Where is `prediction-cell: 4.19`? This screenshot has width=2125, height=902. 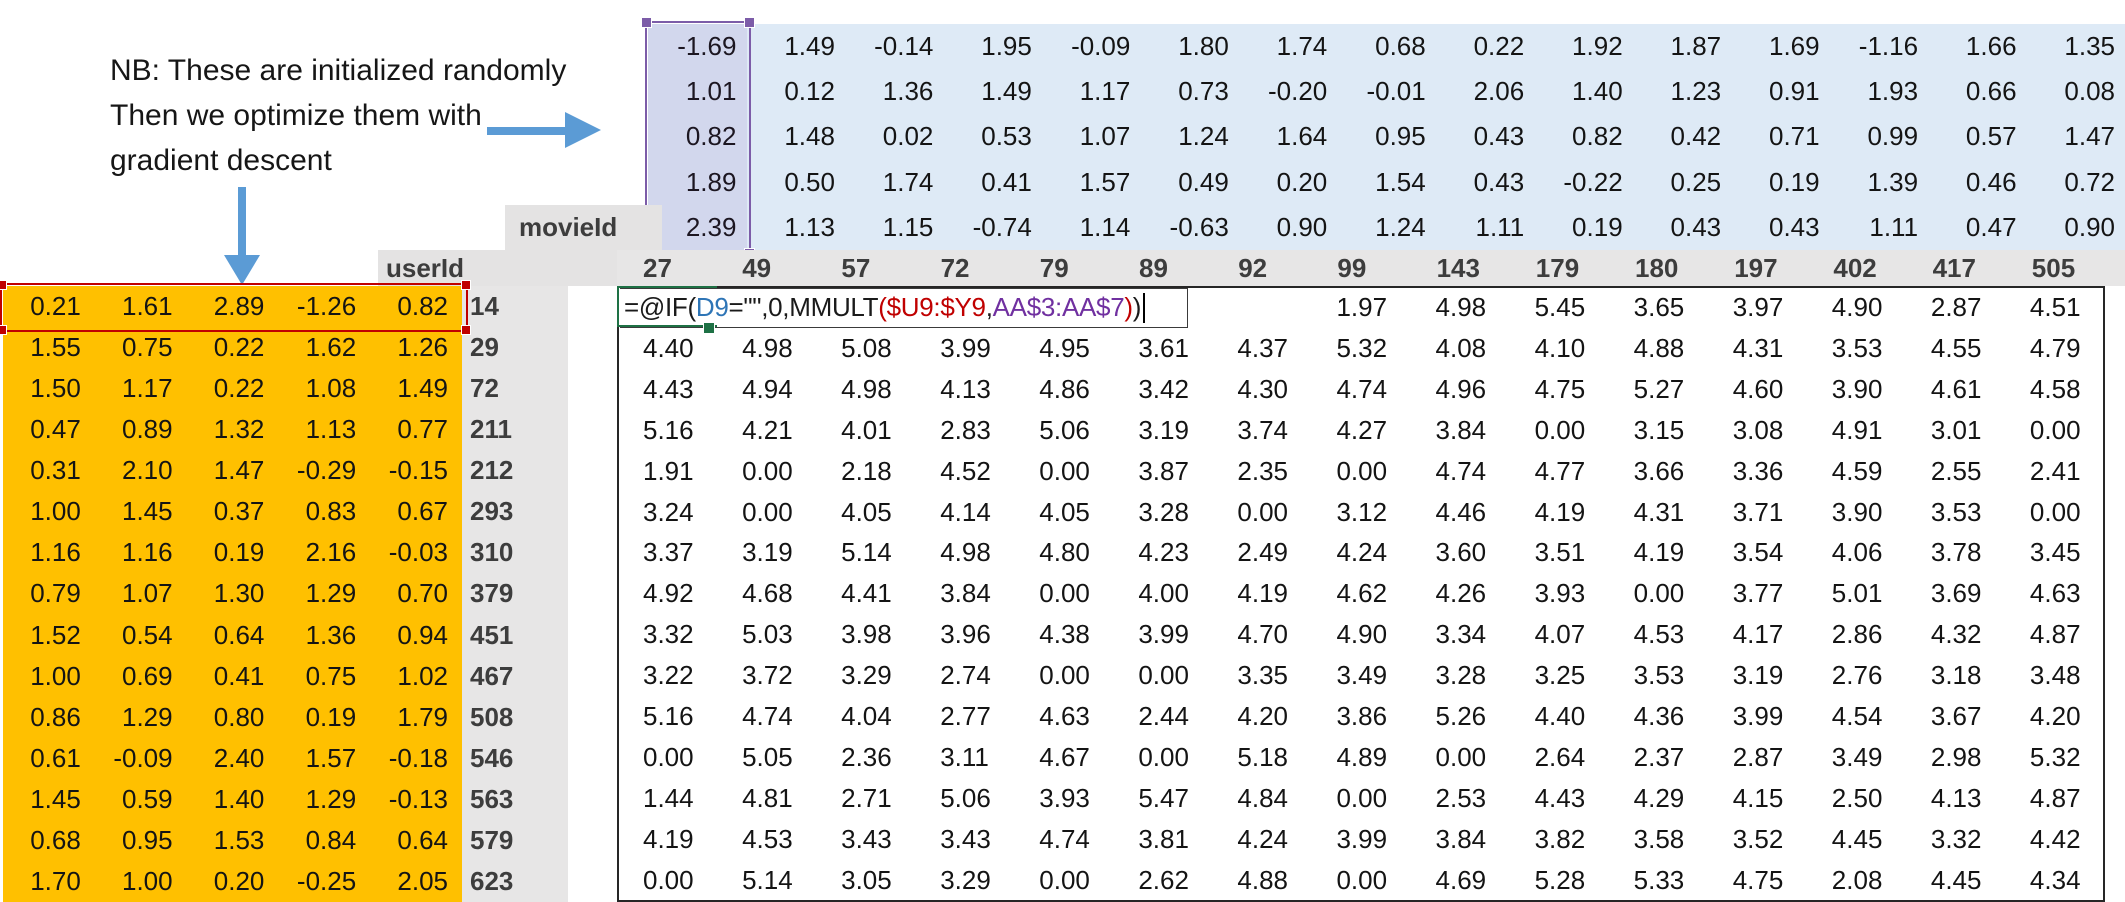
prediction-cell: 4.19 is located at coordinates (1659, 552).